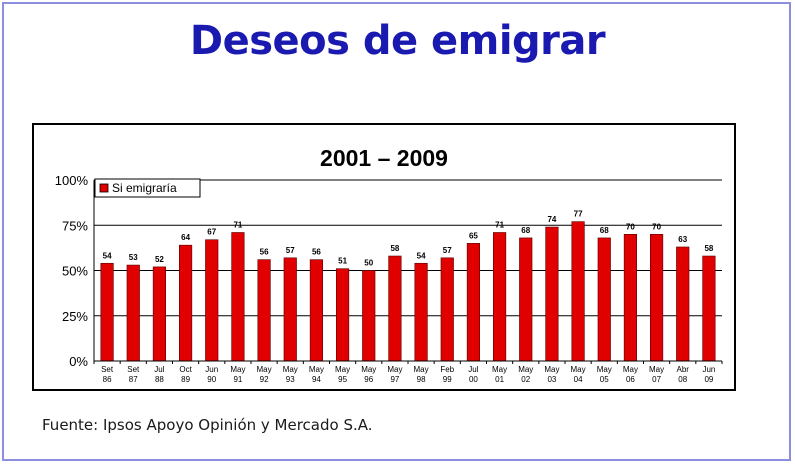  Describe the element at coordinates (384, 158) in the screenshot. I see `chart-title: 2001 – 2009` at that location.